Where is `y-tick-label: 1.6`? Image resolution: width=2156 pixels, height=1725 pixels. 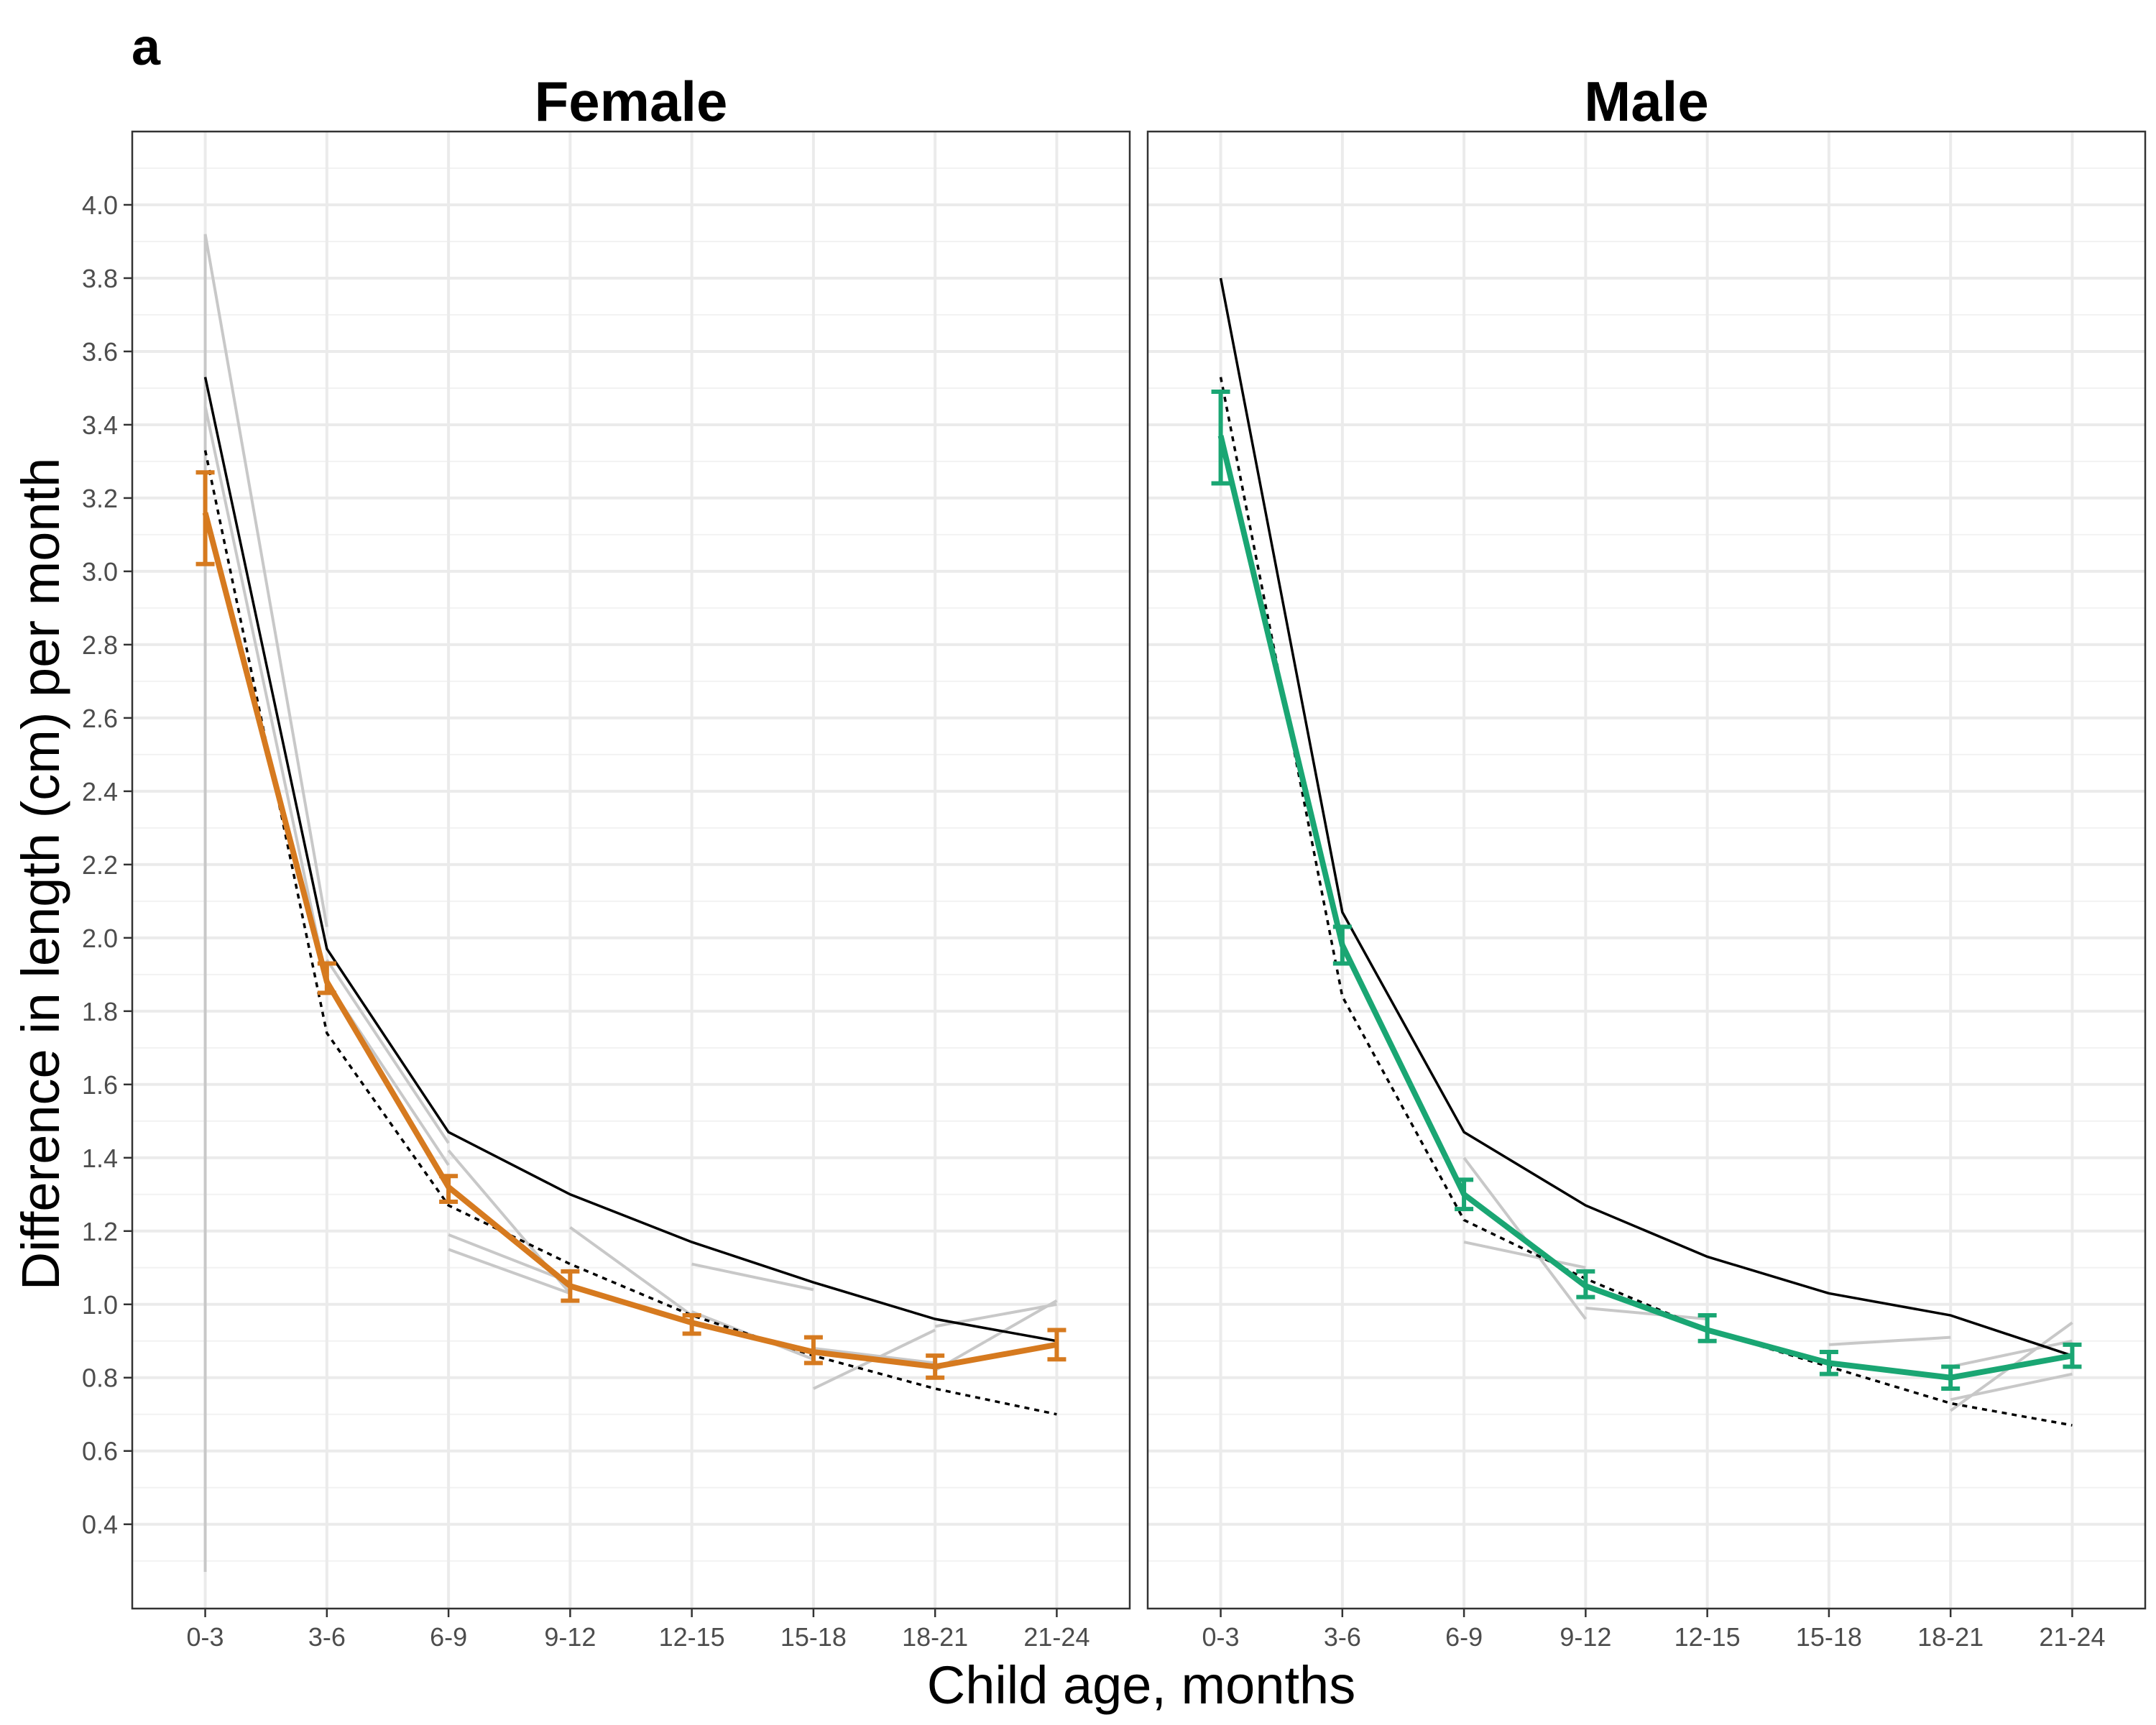 y-tick-label: 1.6 is located at coordinates (100, 1085).